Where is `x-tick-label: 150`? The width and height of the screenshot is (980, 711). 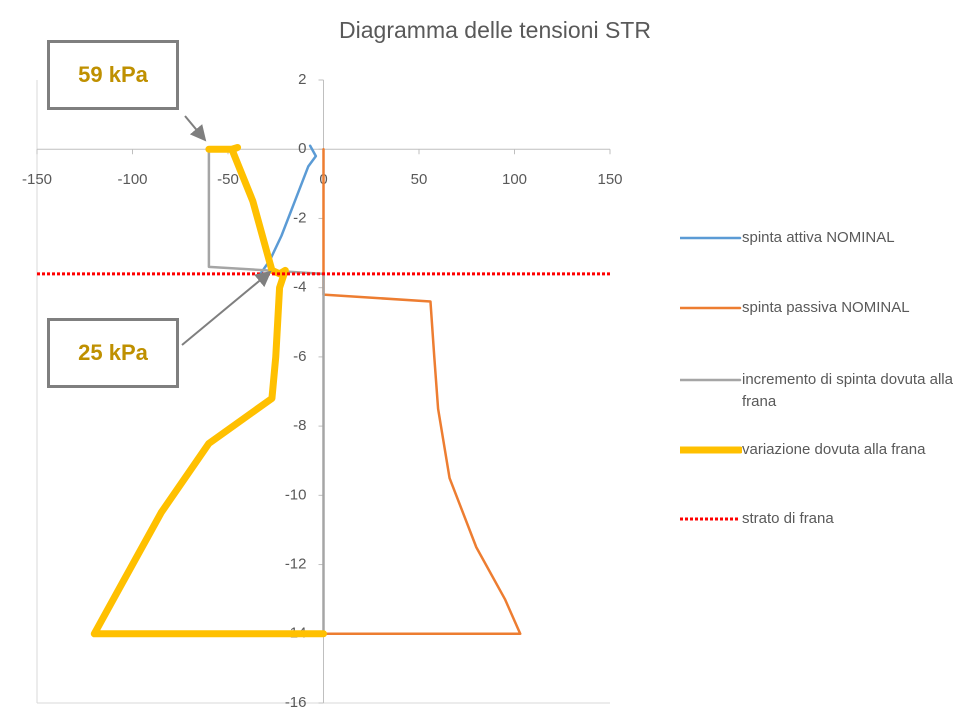
x-tick-label: 150 is located at coordinates (609, 179).